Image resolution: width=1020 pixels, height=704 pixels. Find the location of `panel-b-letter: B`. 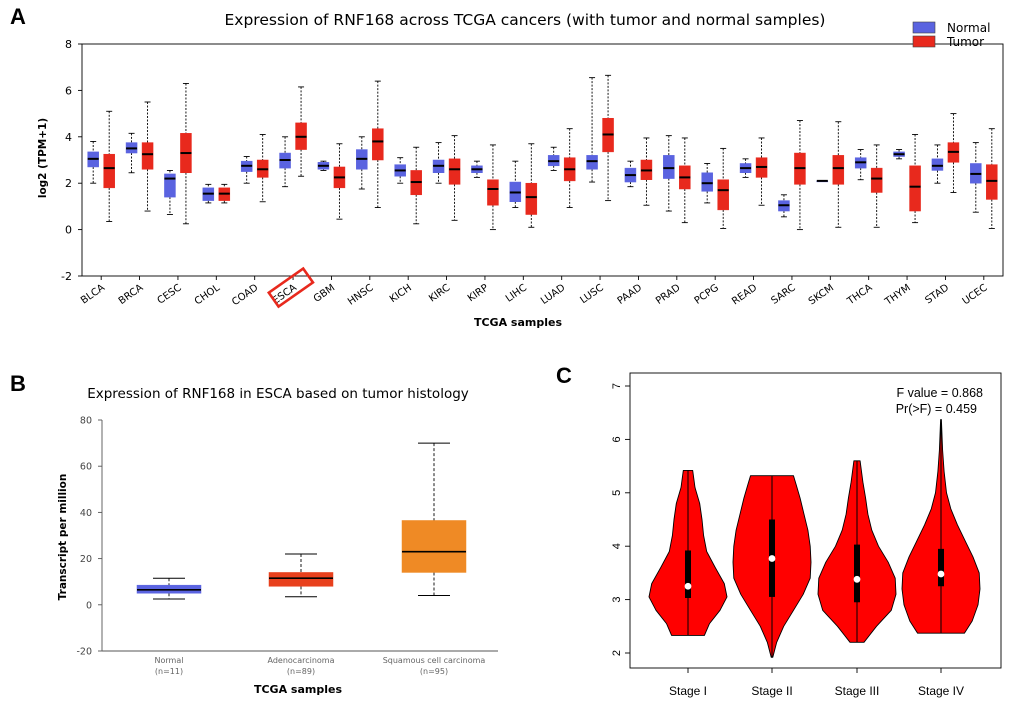

panel-b-letter: B is located at coordinates (18, 383).